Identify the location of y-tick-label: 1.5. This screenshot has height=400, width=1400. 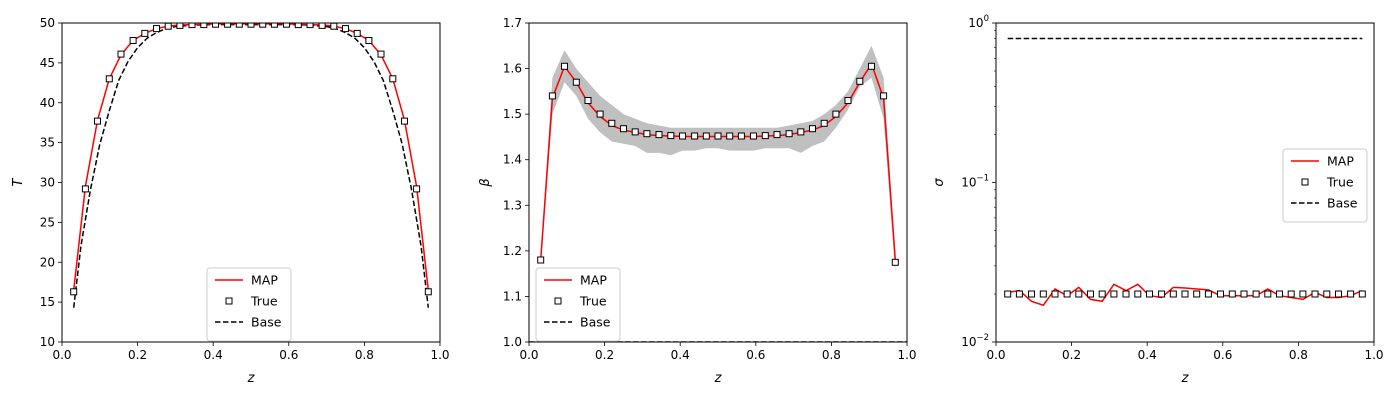
(512, 114).